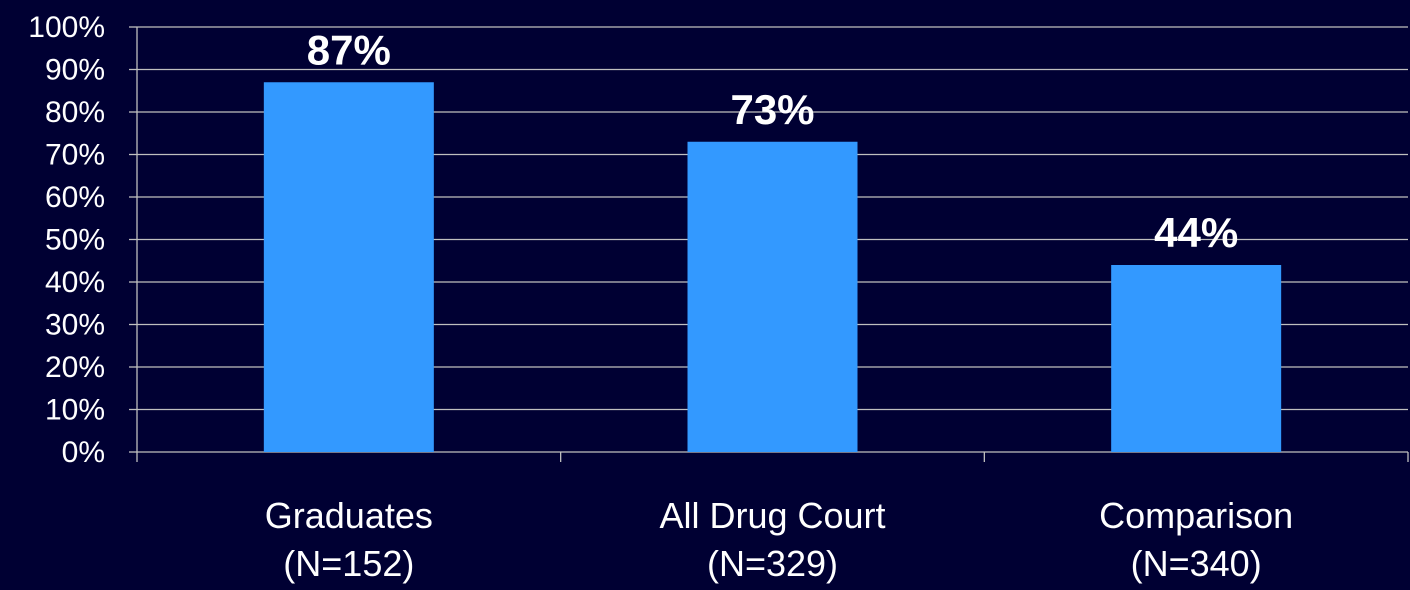  Describe the element at coordinates (75, 240) in the screenshot. I see `y-tick-label: 50%` at that location.